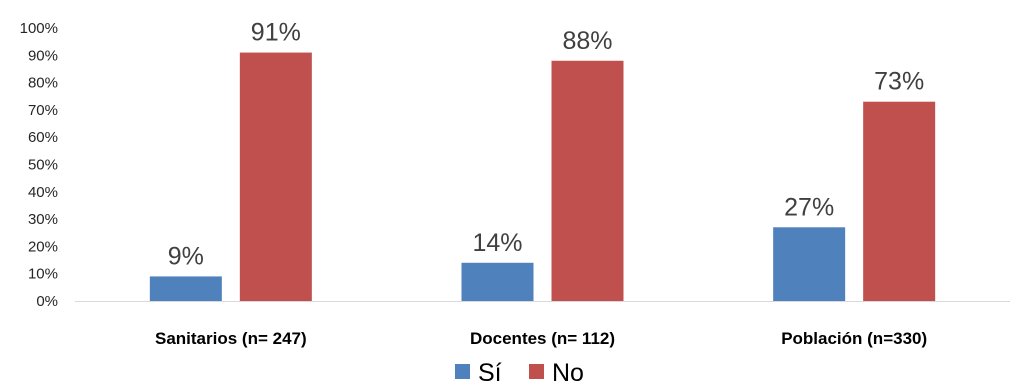  What do you see at coordinates (587, 41) in the screenshot?
I see `data-label: 88%` at bounding box center [587, 41].